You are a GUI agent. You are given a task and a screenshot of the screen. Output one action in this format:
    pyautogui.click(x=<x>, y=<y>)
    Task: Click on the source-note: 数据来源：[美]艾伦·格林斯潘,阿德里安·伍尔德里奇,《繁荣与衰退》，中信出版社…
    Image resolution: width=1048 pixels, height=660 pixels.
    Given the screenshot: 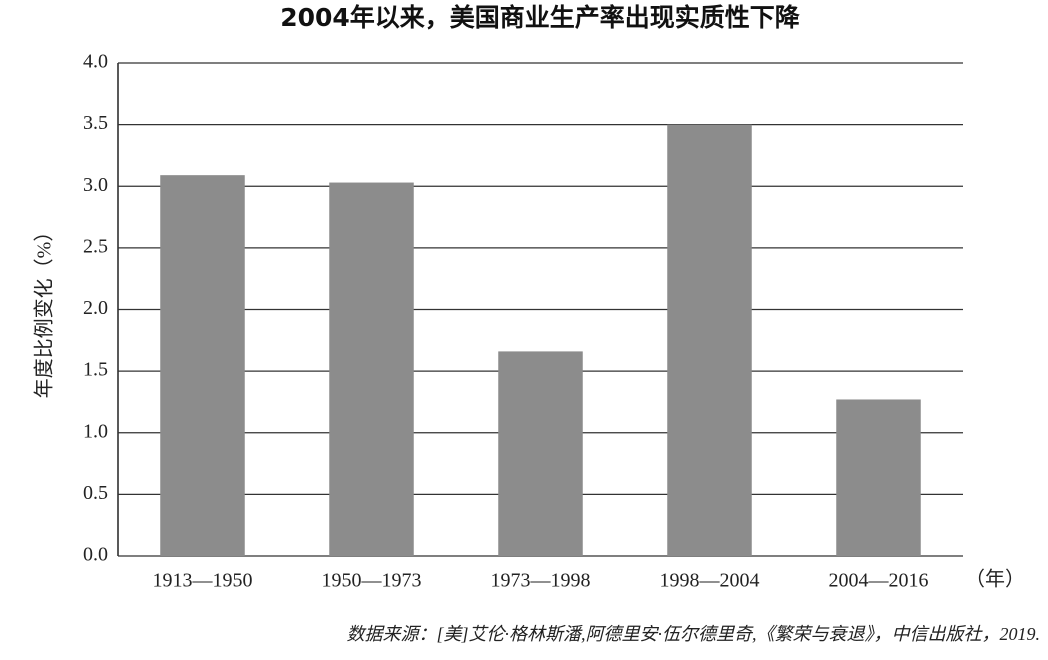 What is the action you would take?
    pyautogui.click(x=693, y=634)
    